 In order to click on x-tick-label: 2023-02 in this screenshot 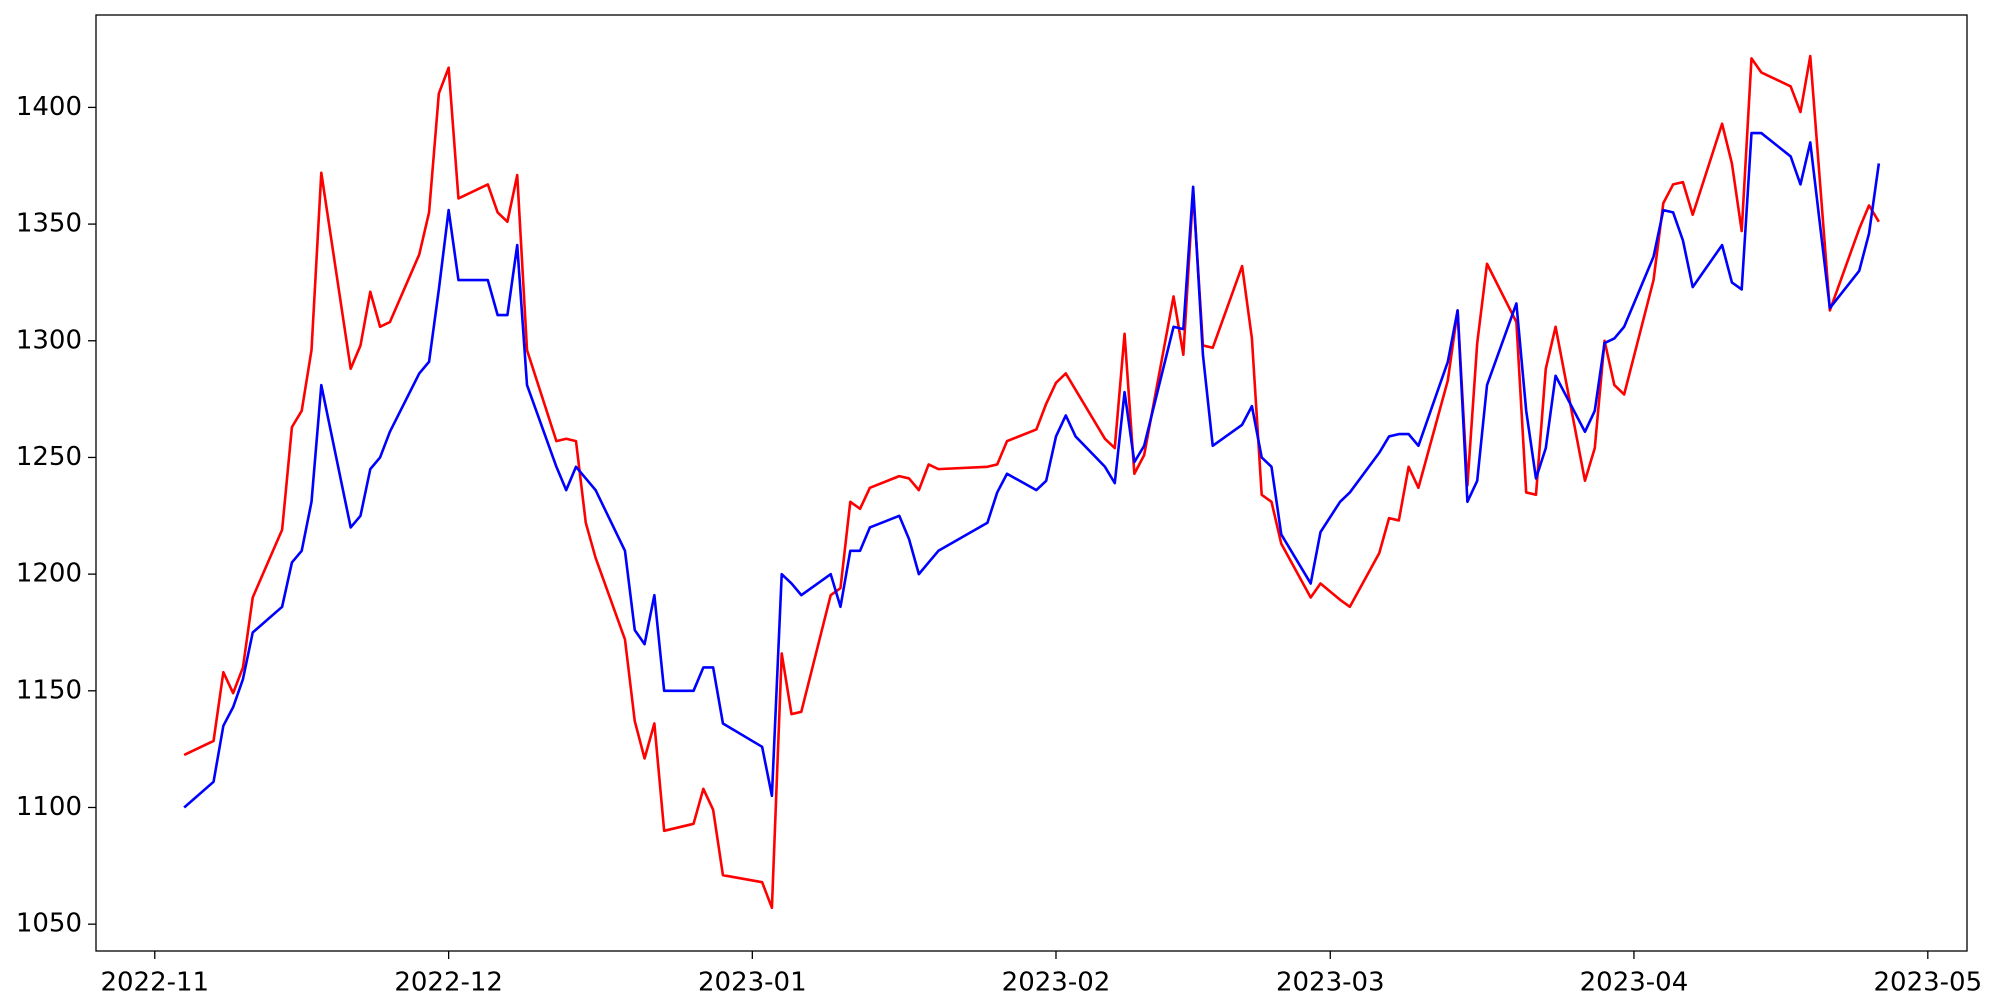, I will do `click(1056, 983)`.